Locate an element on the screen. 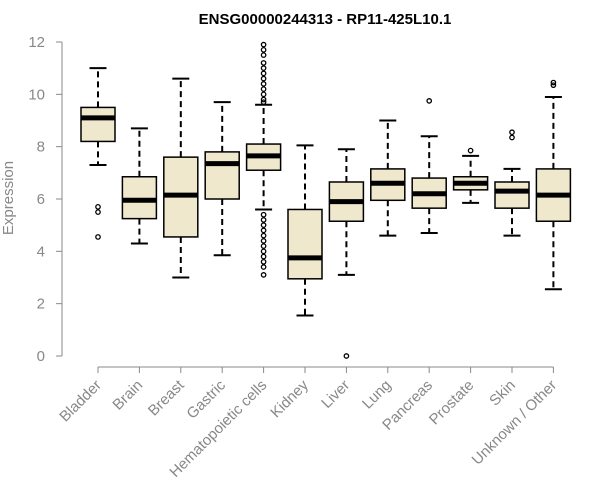  x-tick-label: Brain is located at coordinates (127, 395).